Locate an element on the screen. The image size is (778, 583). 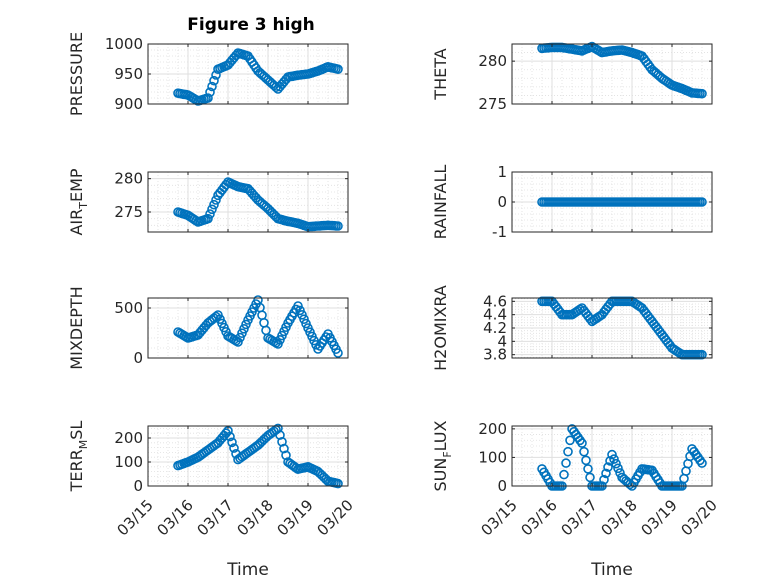
y-axis-label: THETA is located at coordinates (440, 74).